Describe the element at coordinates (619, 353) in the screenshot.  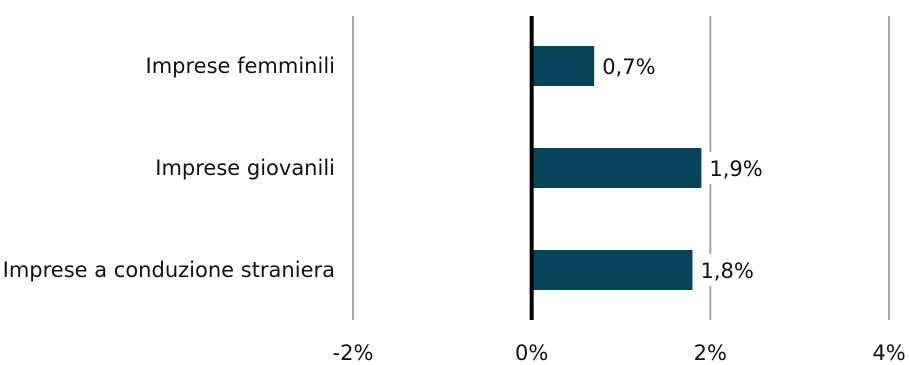
I see `x-tick-labels: -2% 0% 2% 4%` at that location.